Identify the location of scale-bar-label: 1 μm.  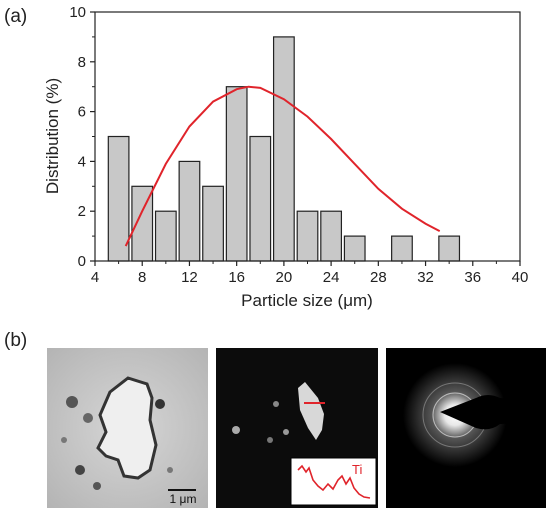
(183, 499).